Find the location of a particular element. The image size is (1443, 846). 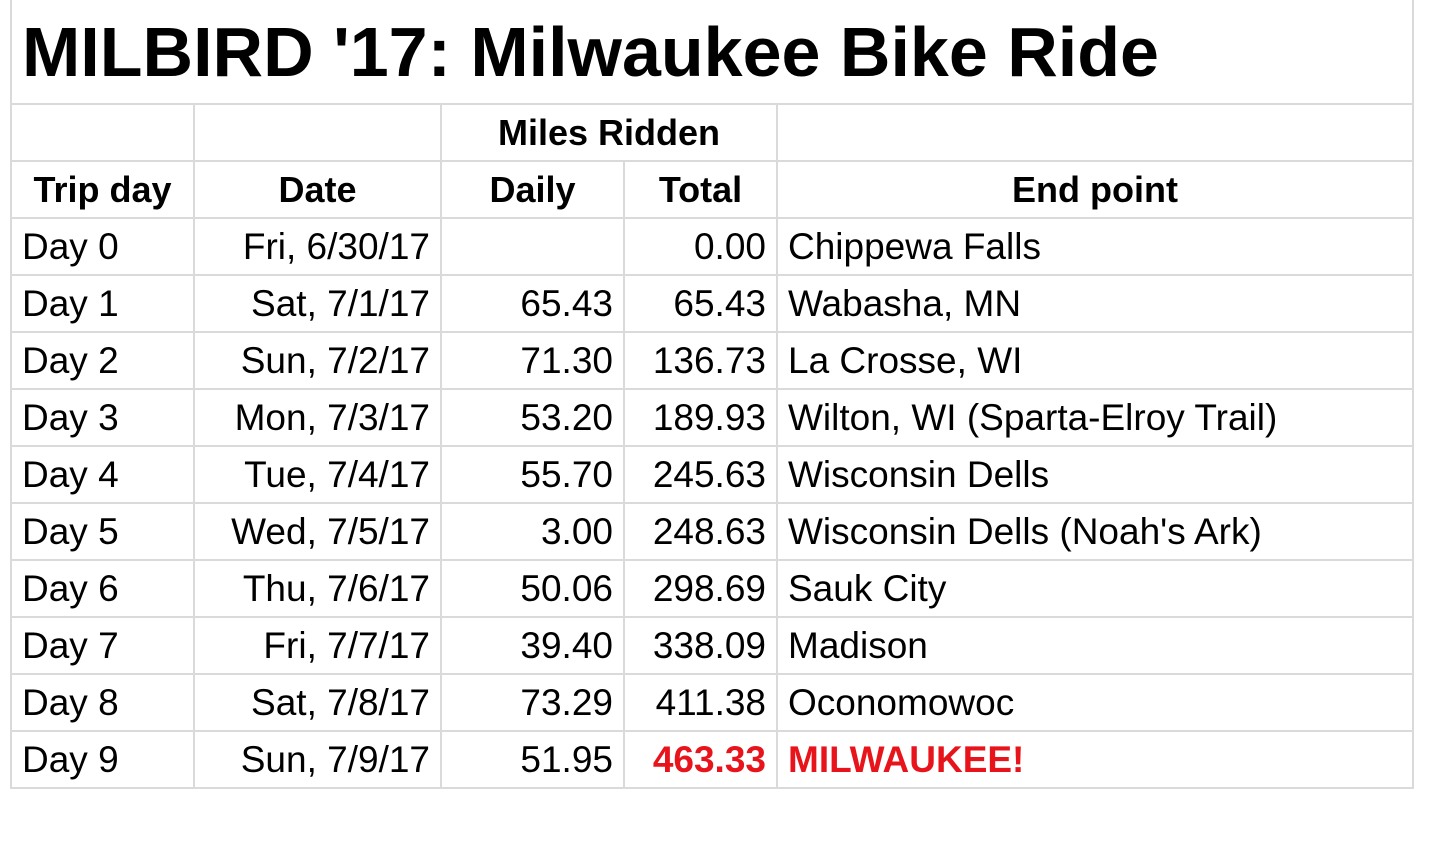

cell: Thu, 7/6/17 is located at coordinates (317, 588).